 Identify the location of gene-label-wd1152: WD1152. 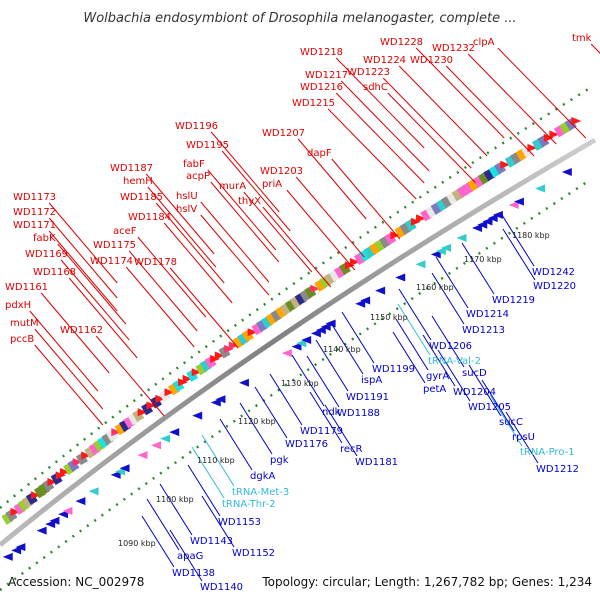
(253, 553).